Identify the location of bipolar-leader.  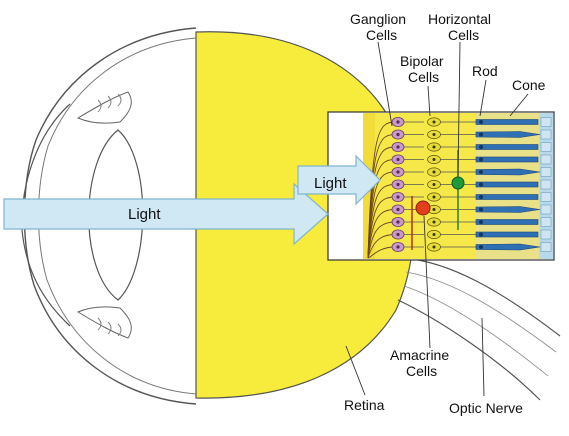
(429, 101).